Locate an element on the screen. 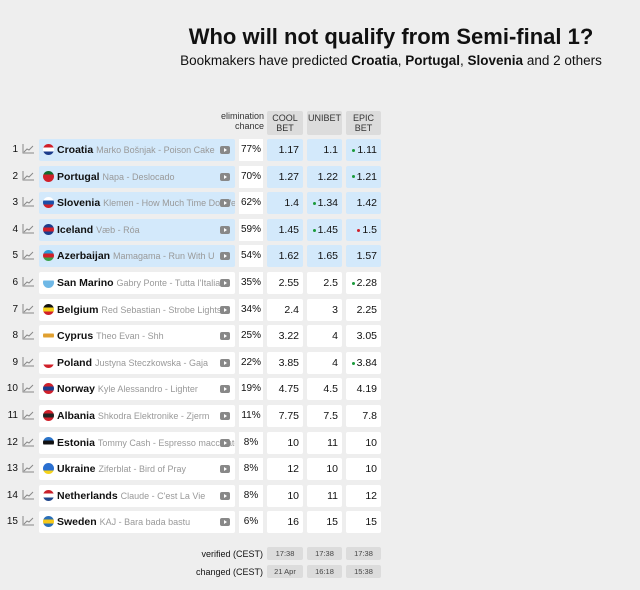 The height and width of the screenshot is (590, 640). header-unibet: UNIBET is located at coordinates (324, 123).